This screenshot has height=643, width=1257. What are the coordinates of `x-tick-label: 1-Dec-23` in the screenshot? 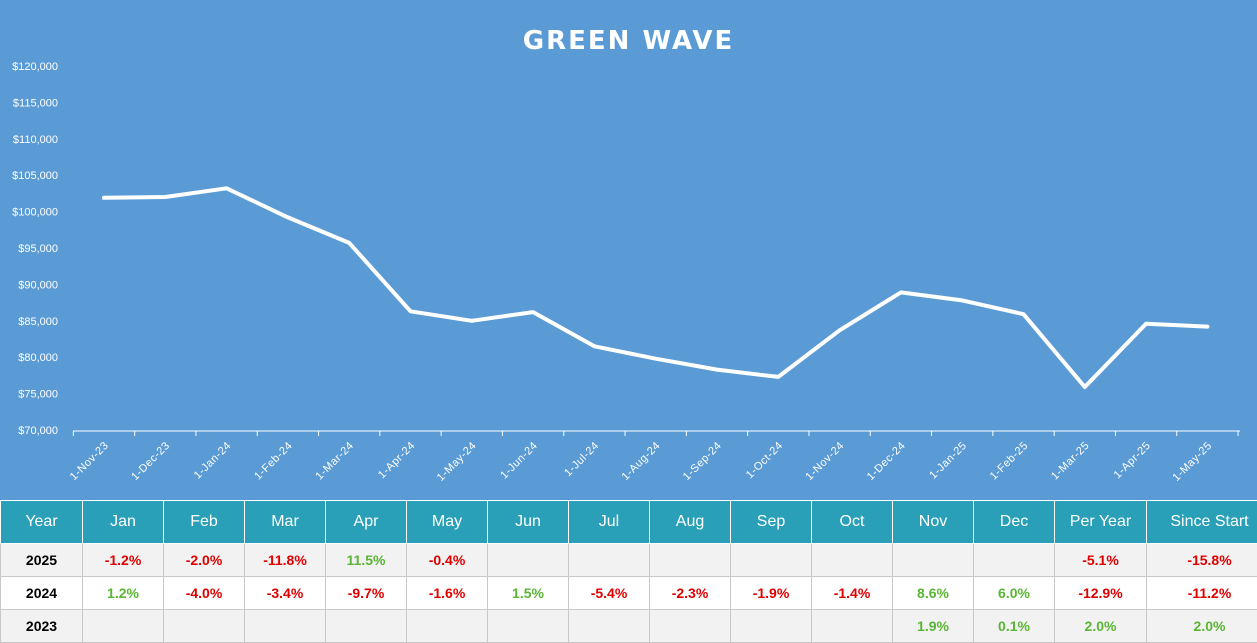 It's located at (150, 461).